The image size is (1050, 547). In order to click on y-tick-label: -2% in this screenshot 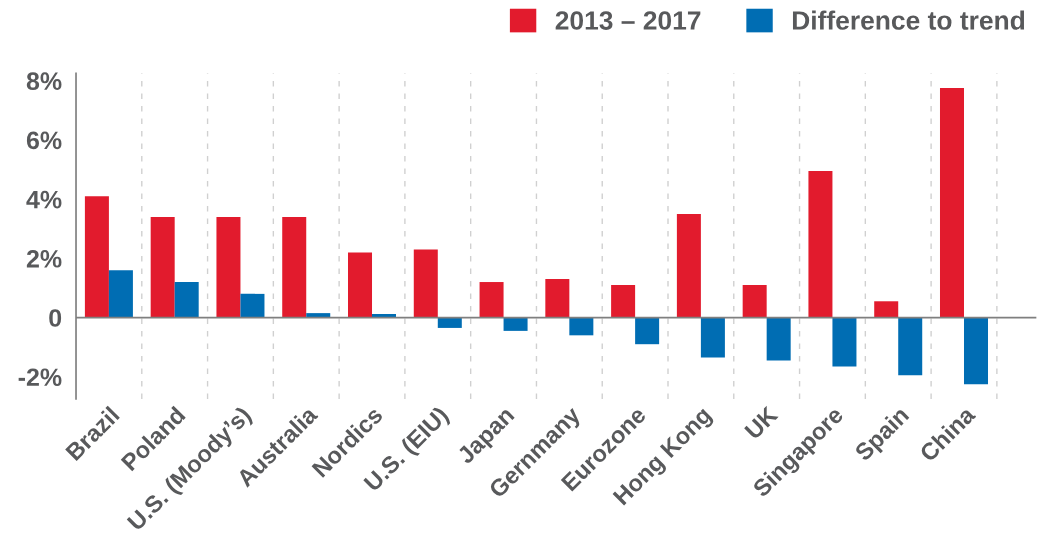, I will do `click(40, 377)`.